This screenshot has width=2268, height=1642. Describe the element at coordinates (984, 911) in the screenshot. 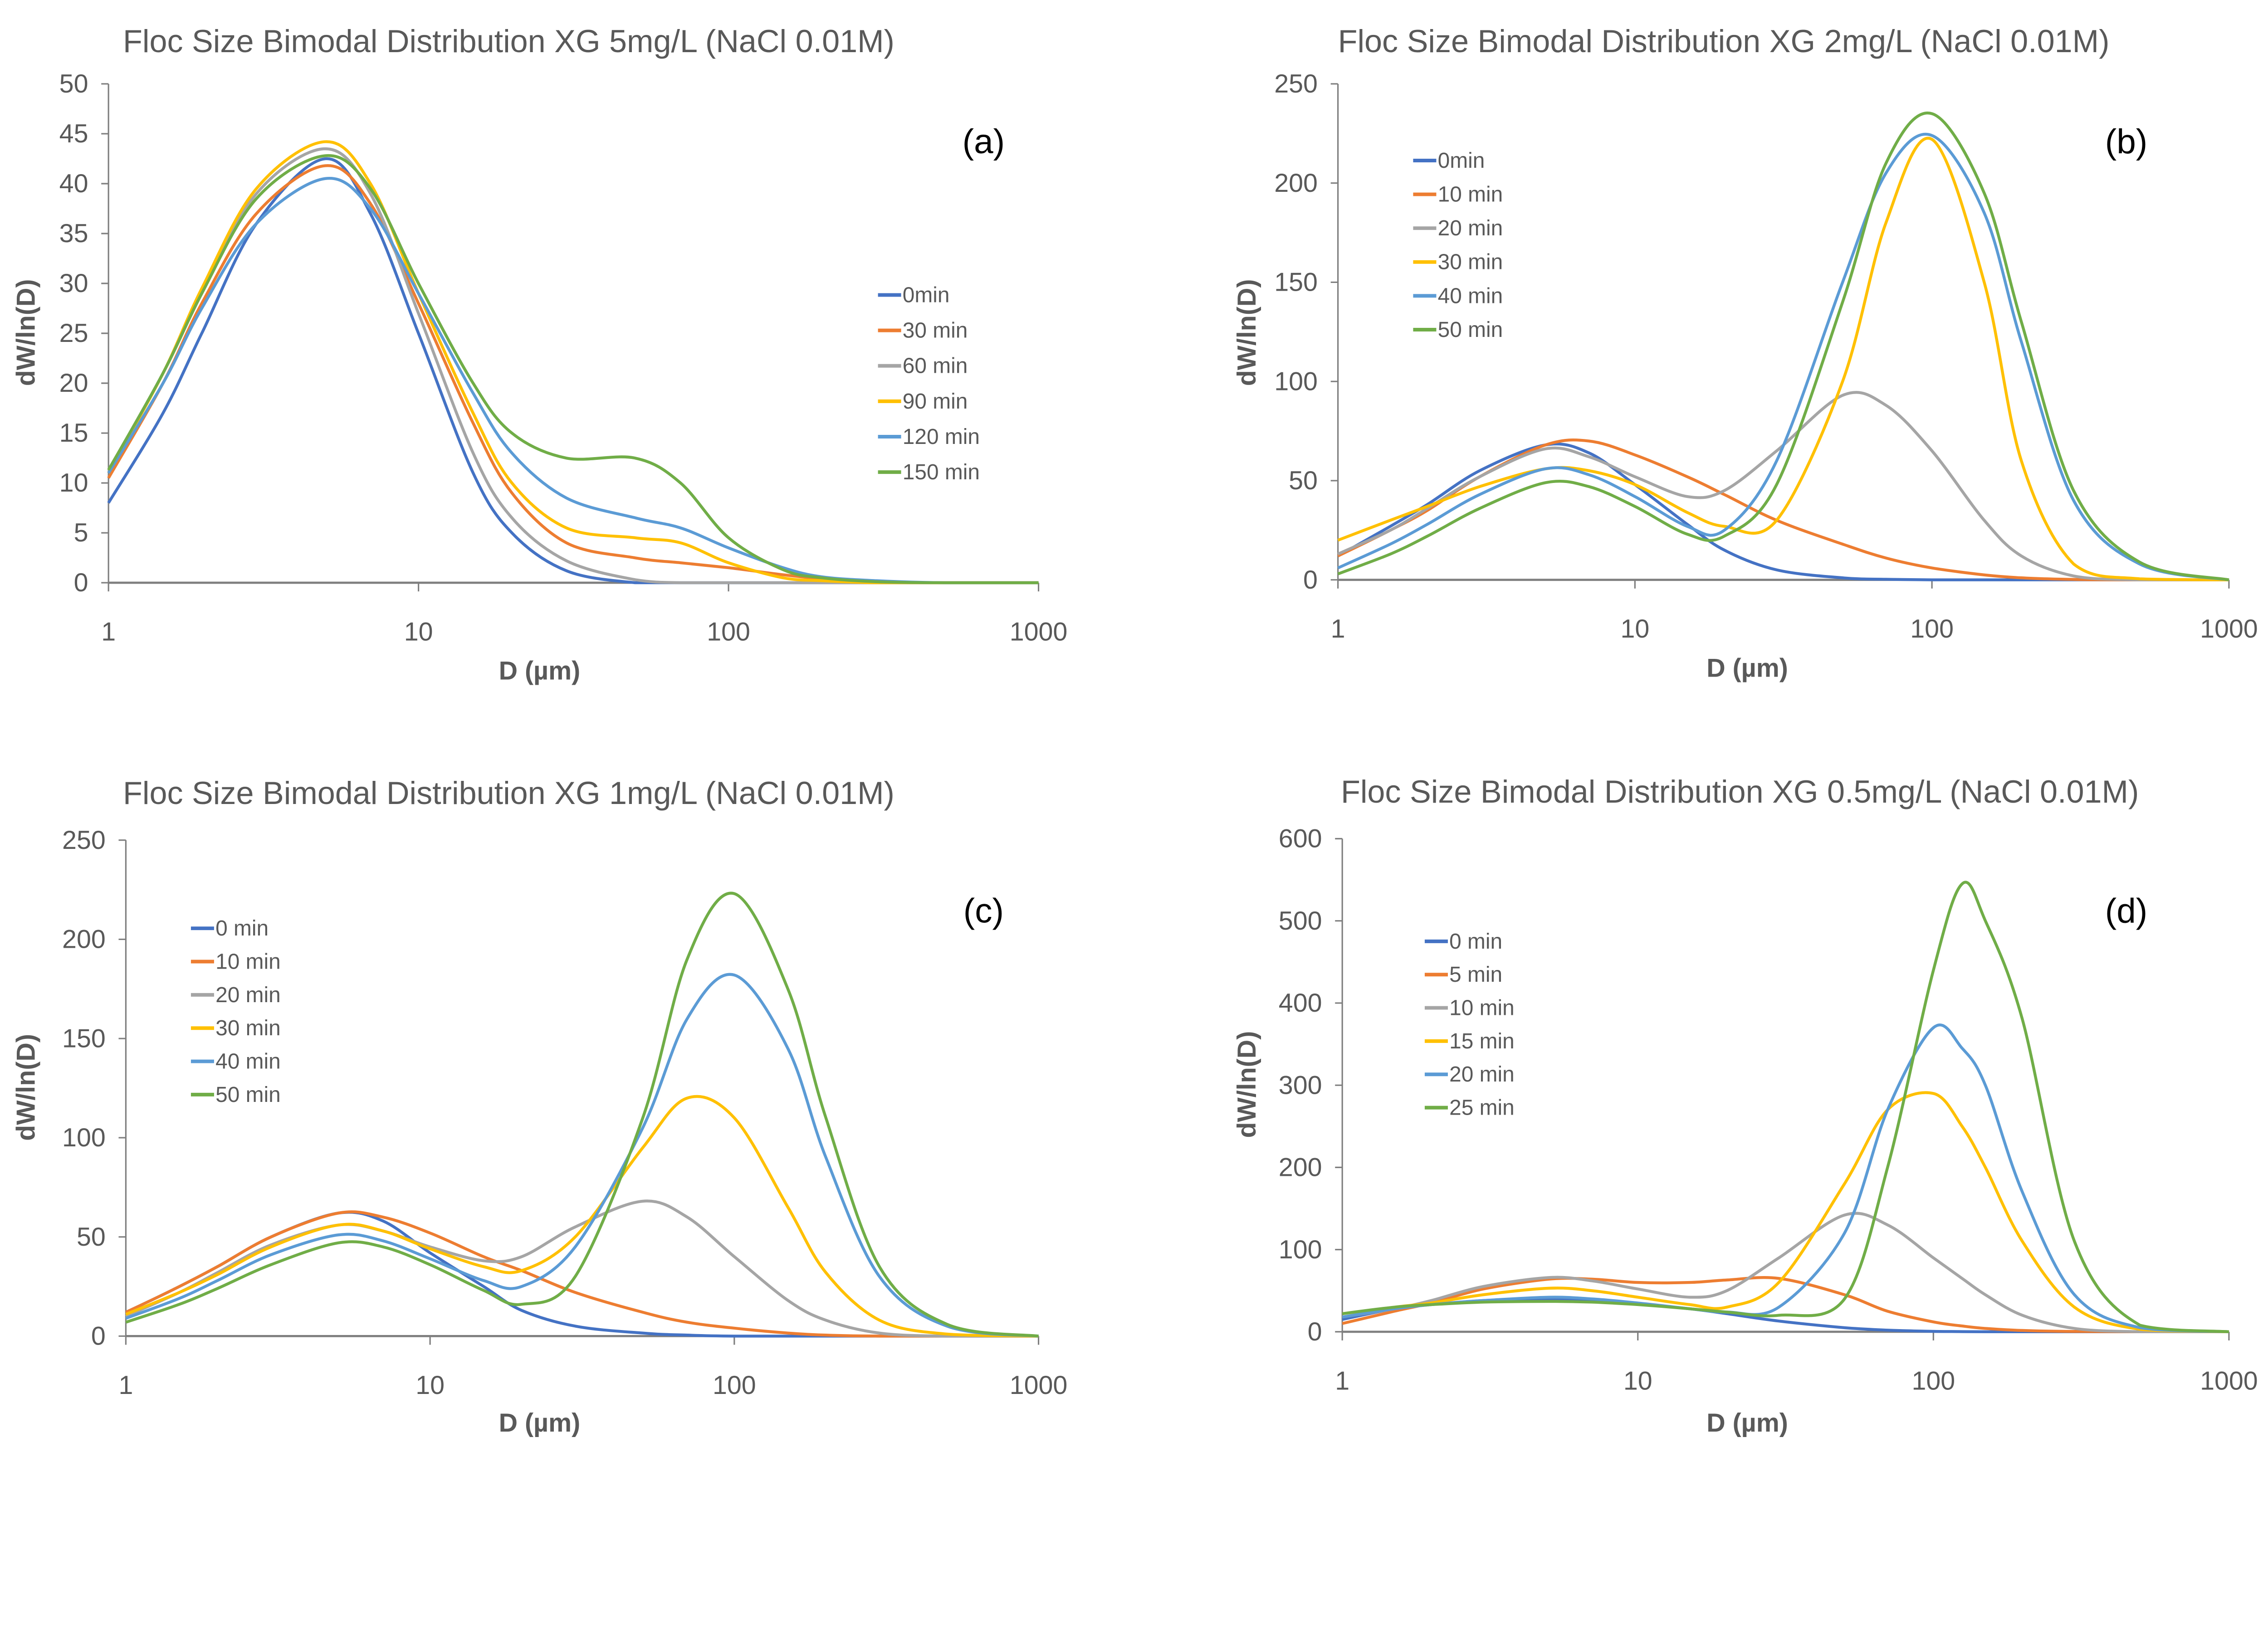

I see `panel-label: (c)` at that location.